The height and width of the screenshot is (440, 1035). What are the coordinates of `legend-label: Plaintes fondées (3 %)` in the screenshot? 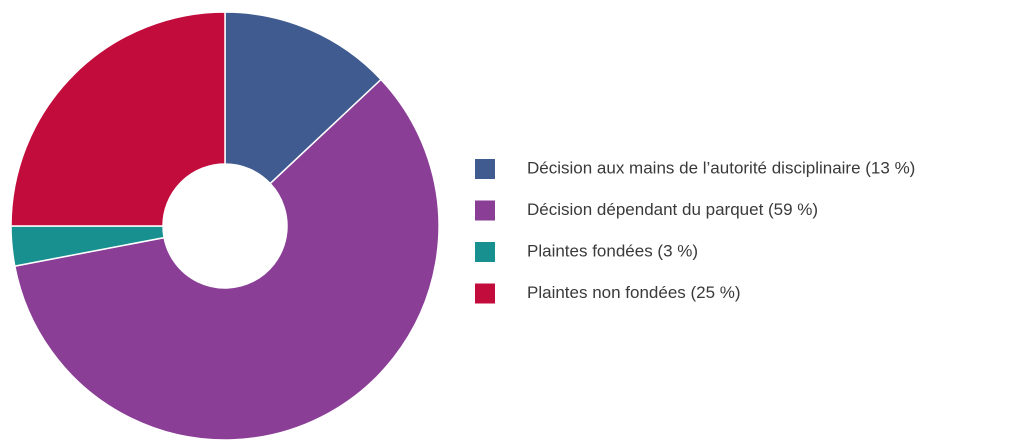 It's located at (612, 250).